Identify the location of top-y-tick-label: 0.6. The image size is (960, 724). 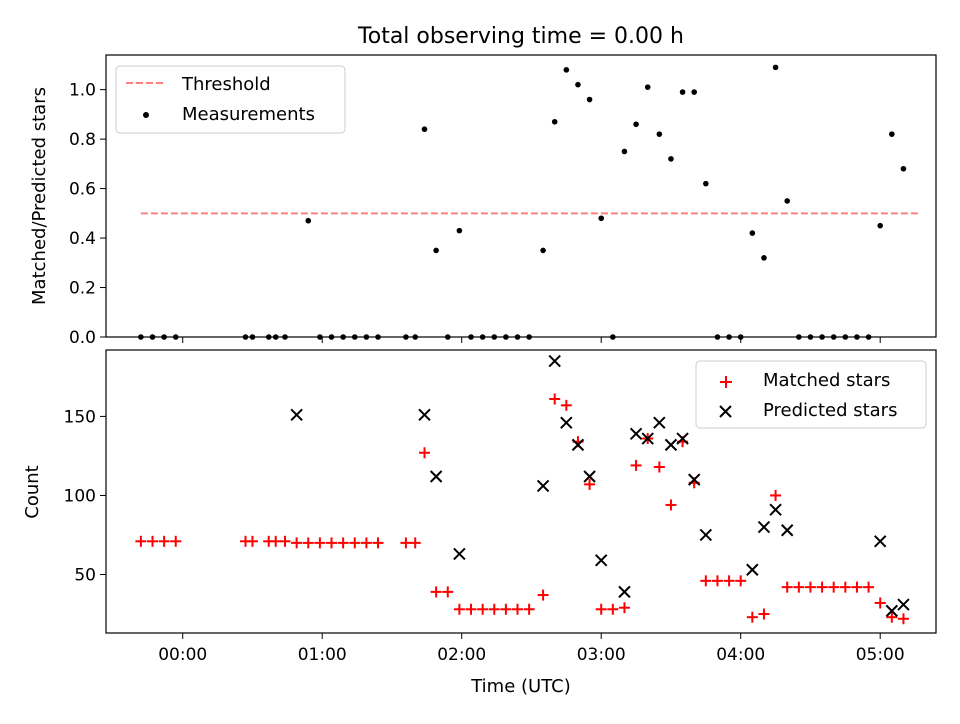
(82, 190).